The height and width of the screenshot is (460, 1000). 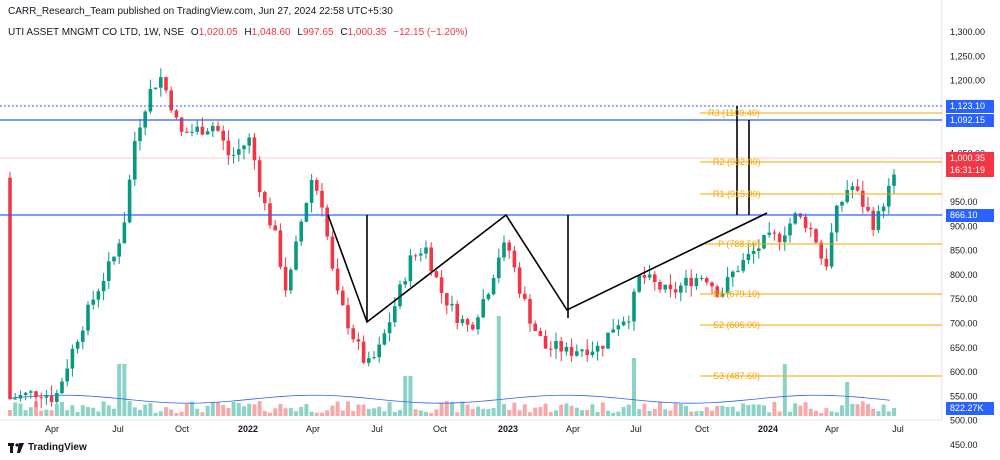 What do you see at coordinates (768, 429) in the screenshot?
I see `time-tick-label: 2024` at bounding box center [768, 429].